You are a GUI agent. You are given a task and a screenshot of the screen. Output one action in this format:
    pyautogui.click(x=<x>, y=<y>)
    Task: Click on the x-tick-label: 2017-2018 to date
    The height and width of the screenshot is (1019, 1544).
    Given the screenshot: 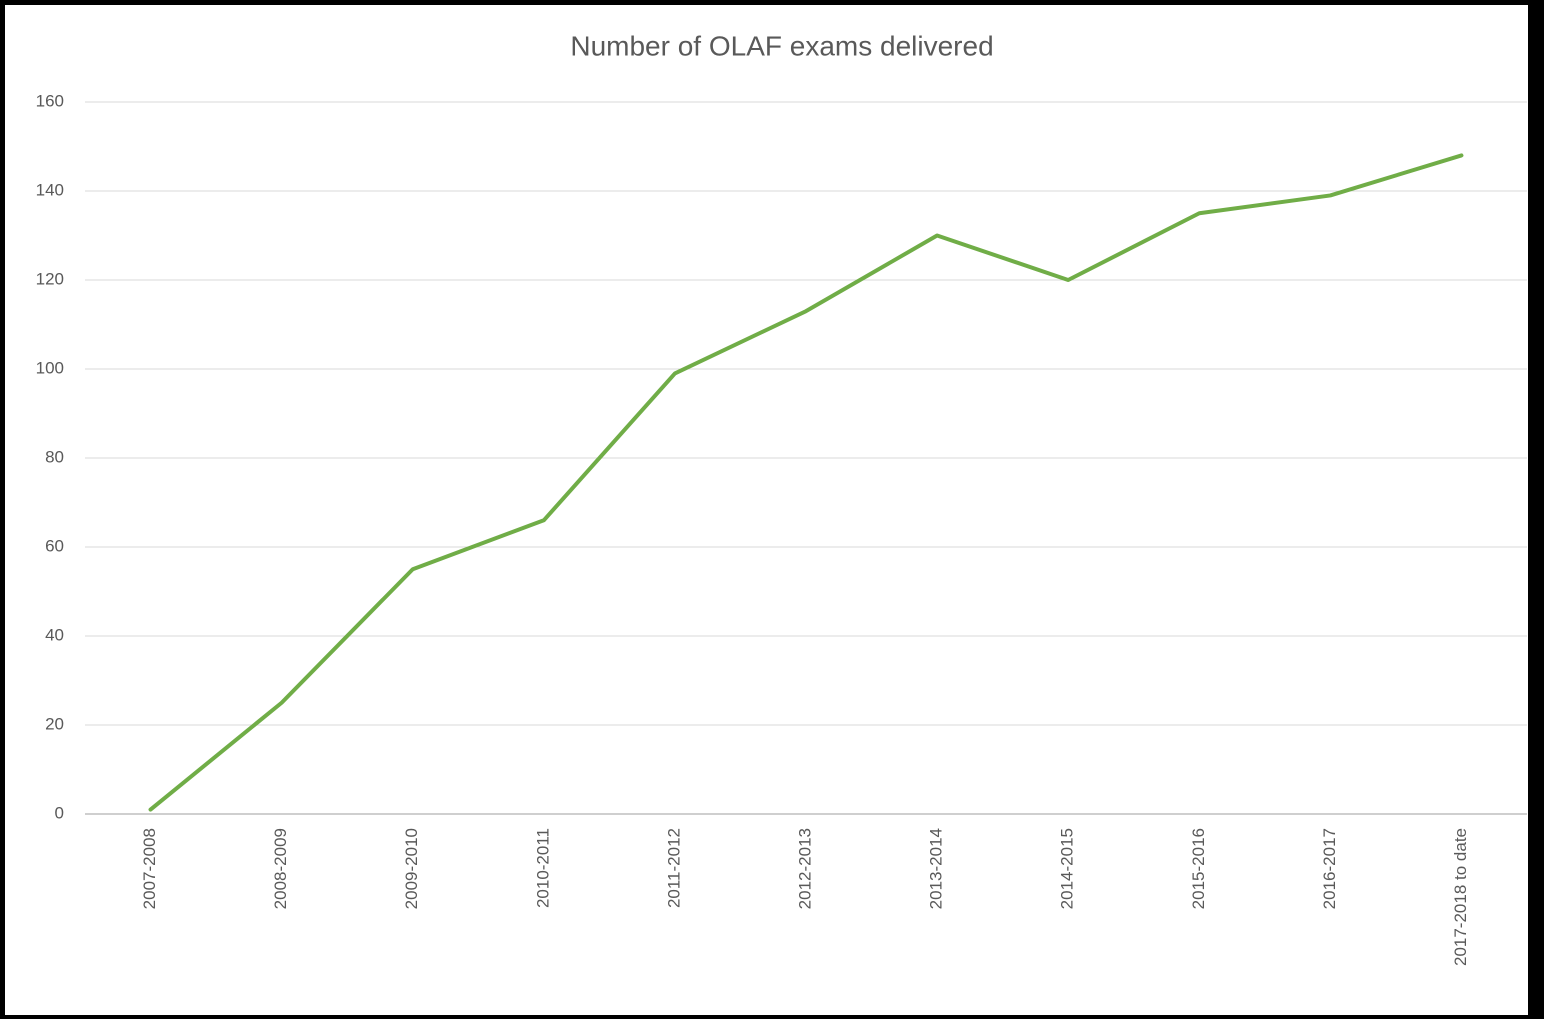 What is the action you would take?
    pyautogui.click(x=1460, y=897)
    